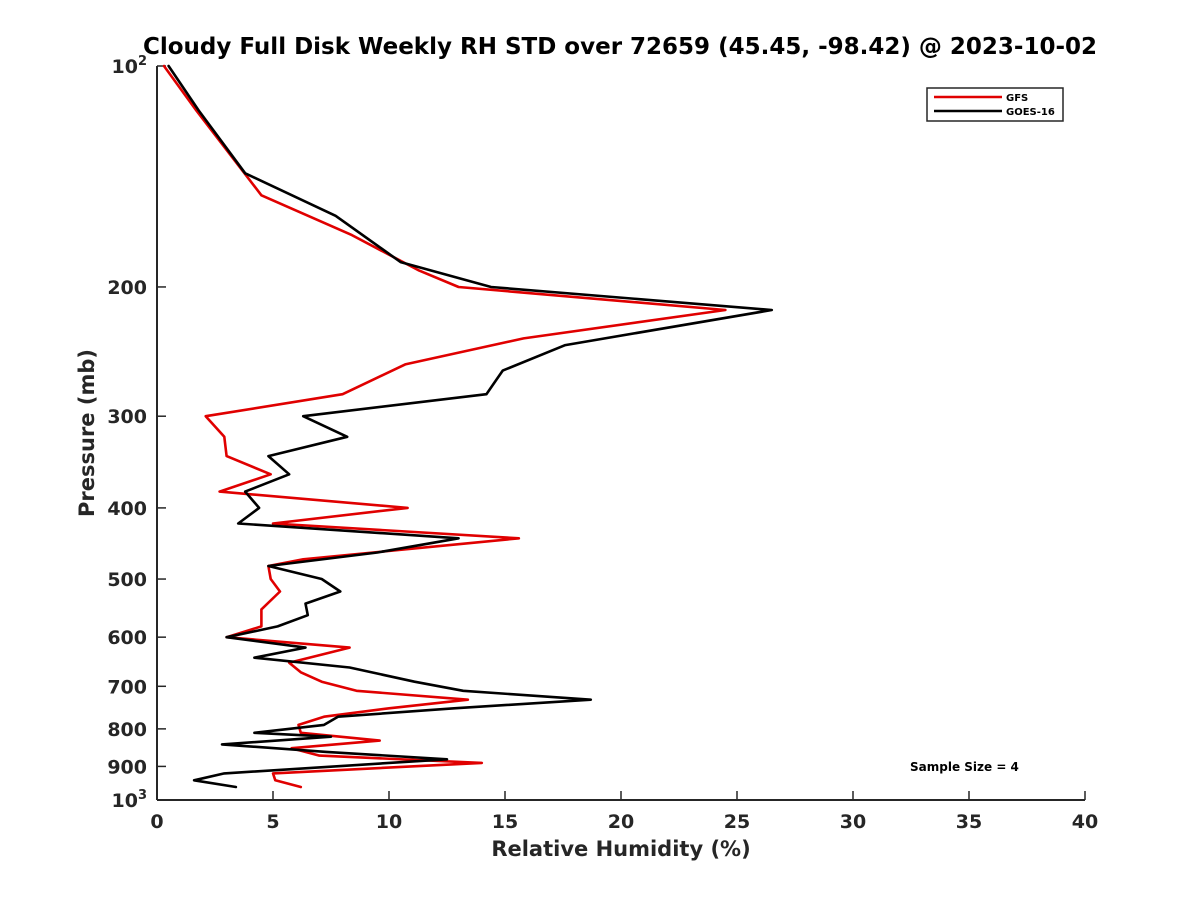 Image resolution: width=1200 pixels, height=900 pixels. What do you see at coordinates (127, 417) in the screenshot?
I see `y-tick-label: 300` at bounding box center [127, 417].